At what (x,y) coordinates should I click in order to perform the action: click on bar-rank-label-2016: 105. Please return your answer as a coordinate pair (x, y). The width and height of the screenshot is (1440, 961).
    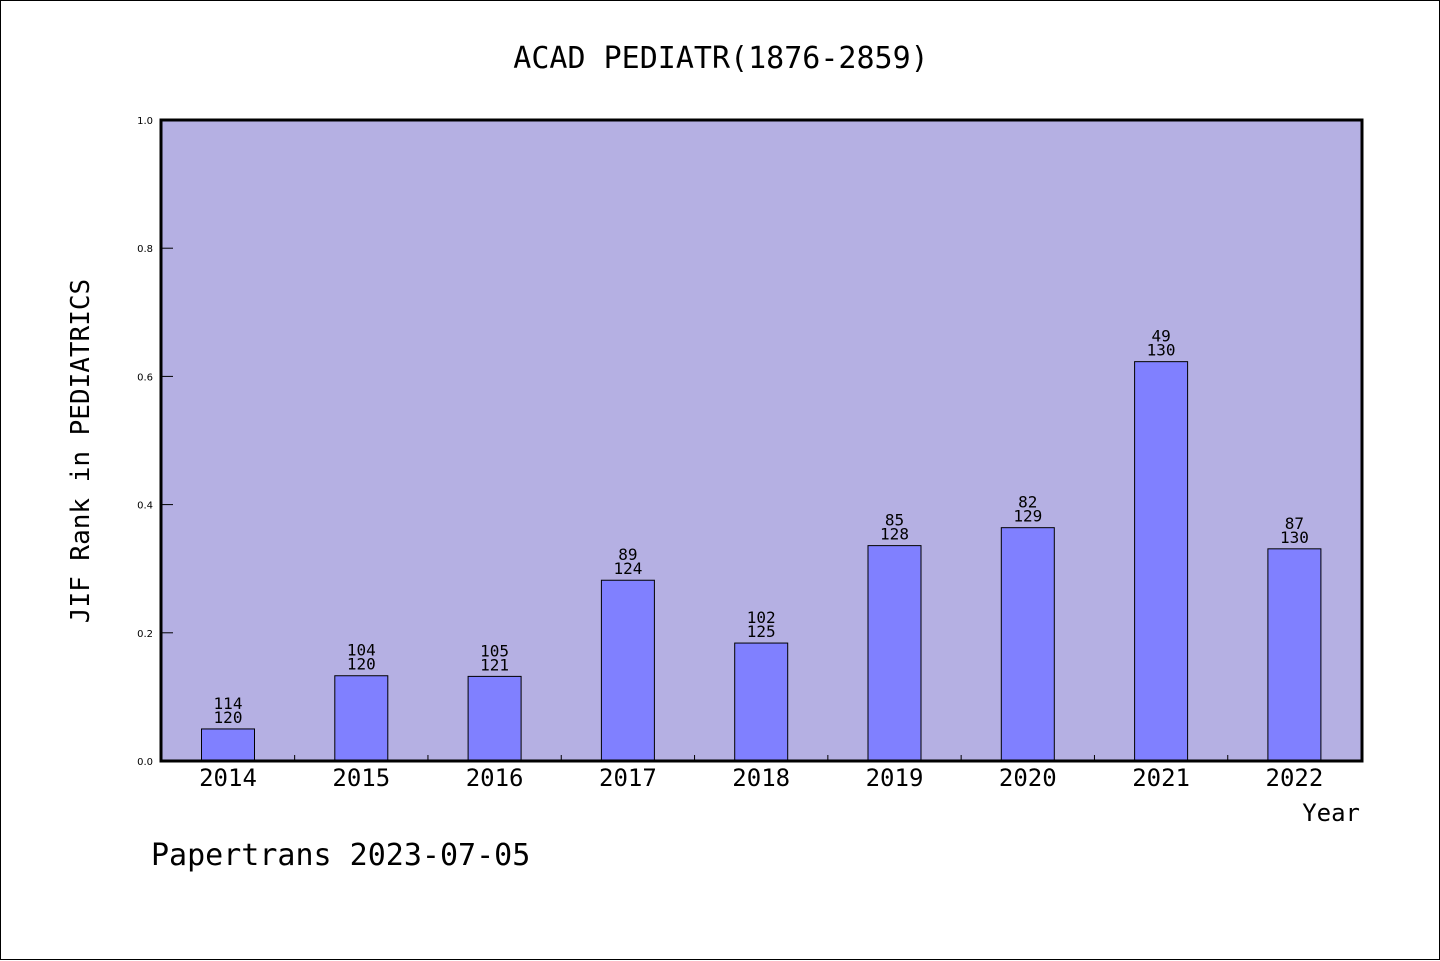
    Looking at the image, I should click on (494, 650).